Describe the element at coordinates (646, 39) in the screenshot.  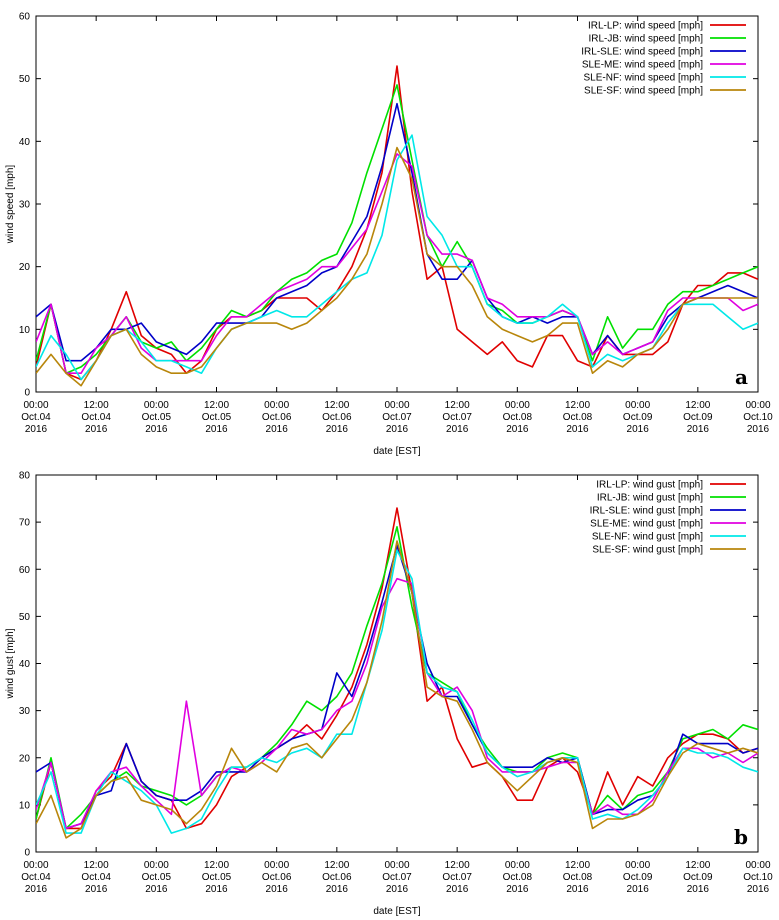
I see `legend-label-irl-jb: IRL-JB: wind speed [mph]` at that location.